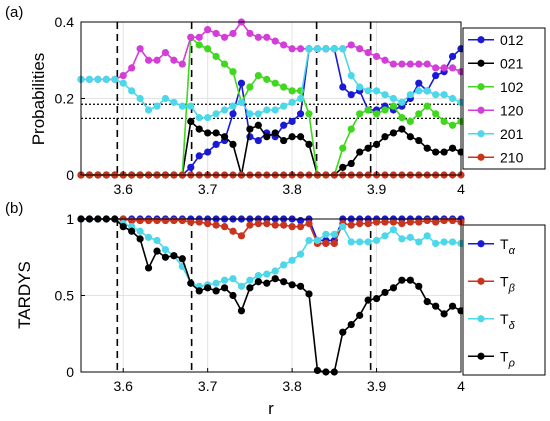 The height and width of the screenshot is (421, 550). What do you see at coordinates (508, 283) in the screenshot?
I see `legend-label: Tβ` at bounding box center [508, 283].